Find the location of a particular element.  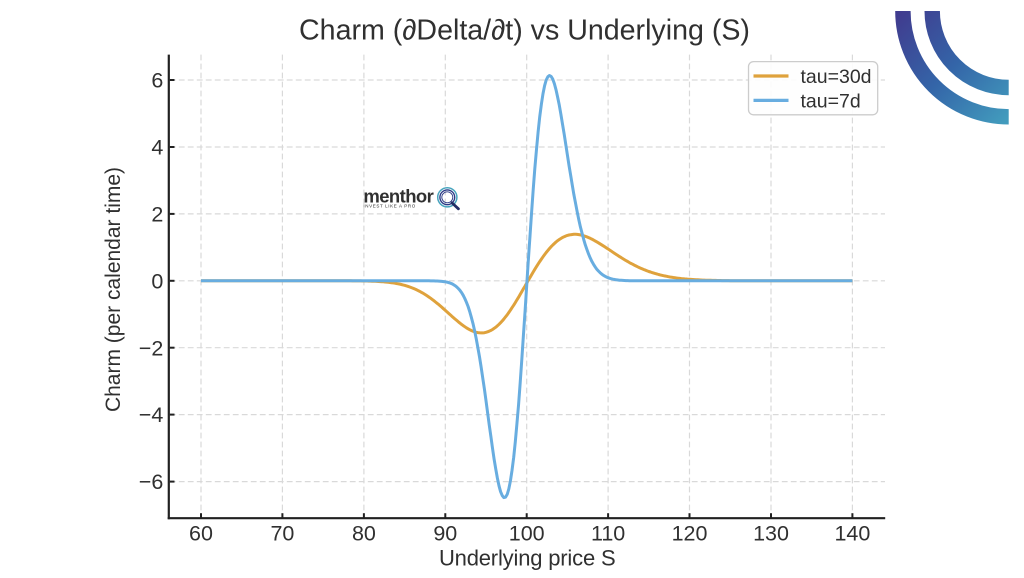

svg-text: −6 is located at coordinates (151, 482).